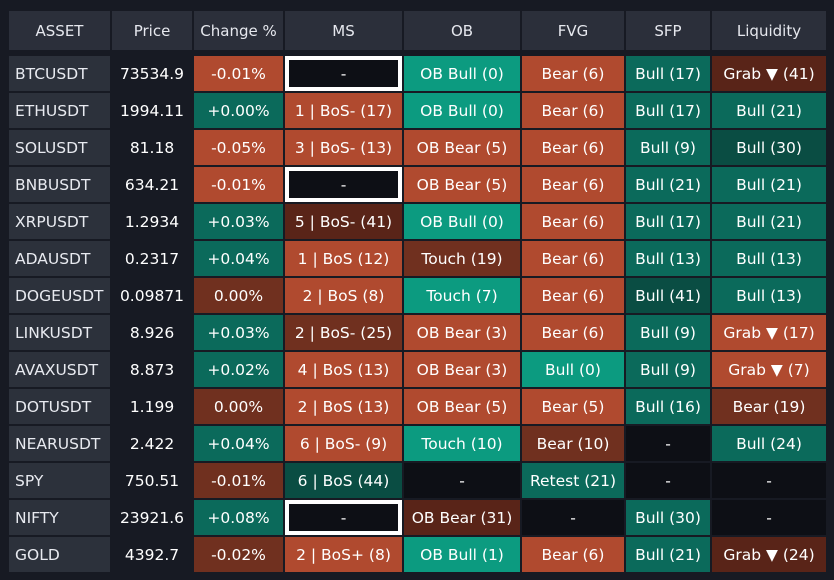 This screenshot has height=580, width=834. I want to click on cell-ms: 2 | BoS- (25), so click(343, 332).